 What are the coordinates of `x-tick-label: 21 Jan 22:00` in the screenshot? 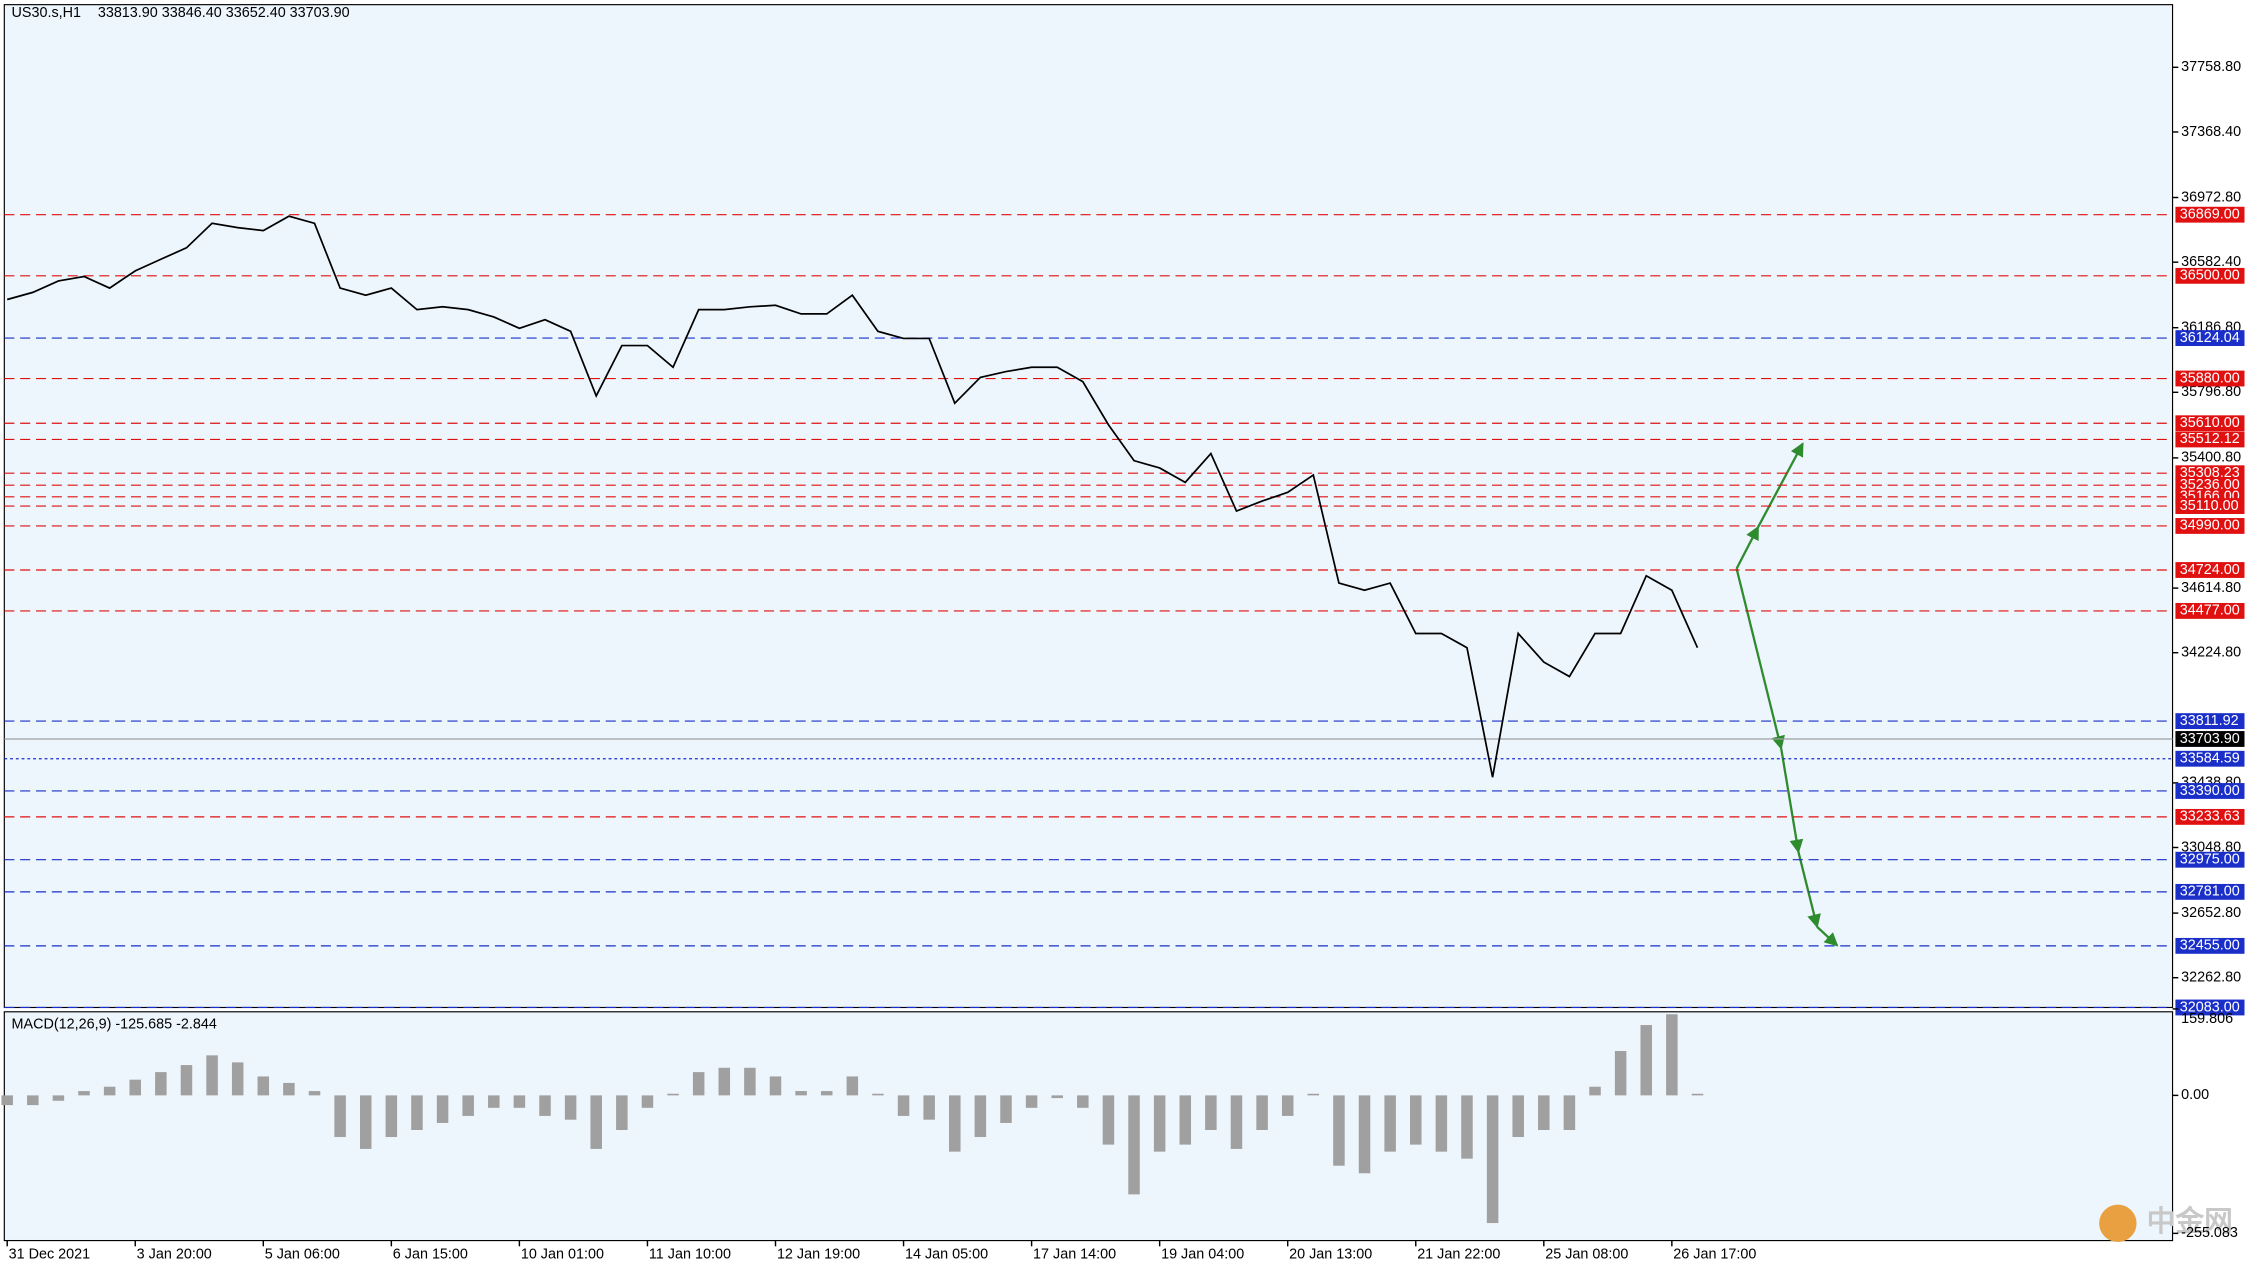 It's located at (1458, 1255).